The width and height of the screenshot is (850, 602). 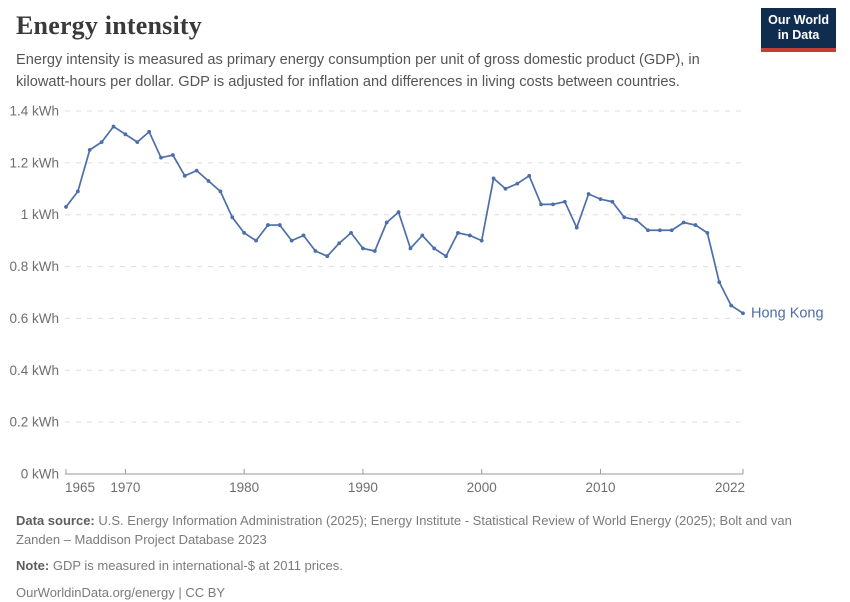 What do you see at coordinates (363, 487) in the screenshot?
I see `x-axis-tick-label: 1990` at bounding box center [363, 487].